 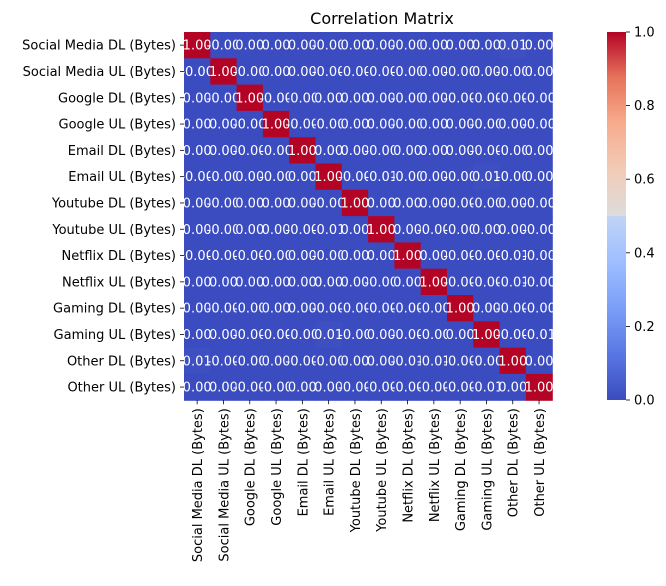 What do you see at coordinates (122, 177) in the screenshot?
I see `y-tick-label: Email UL (Bytes)` at bounding box center [122, 177].